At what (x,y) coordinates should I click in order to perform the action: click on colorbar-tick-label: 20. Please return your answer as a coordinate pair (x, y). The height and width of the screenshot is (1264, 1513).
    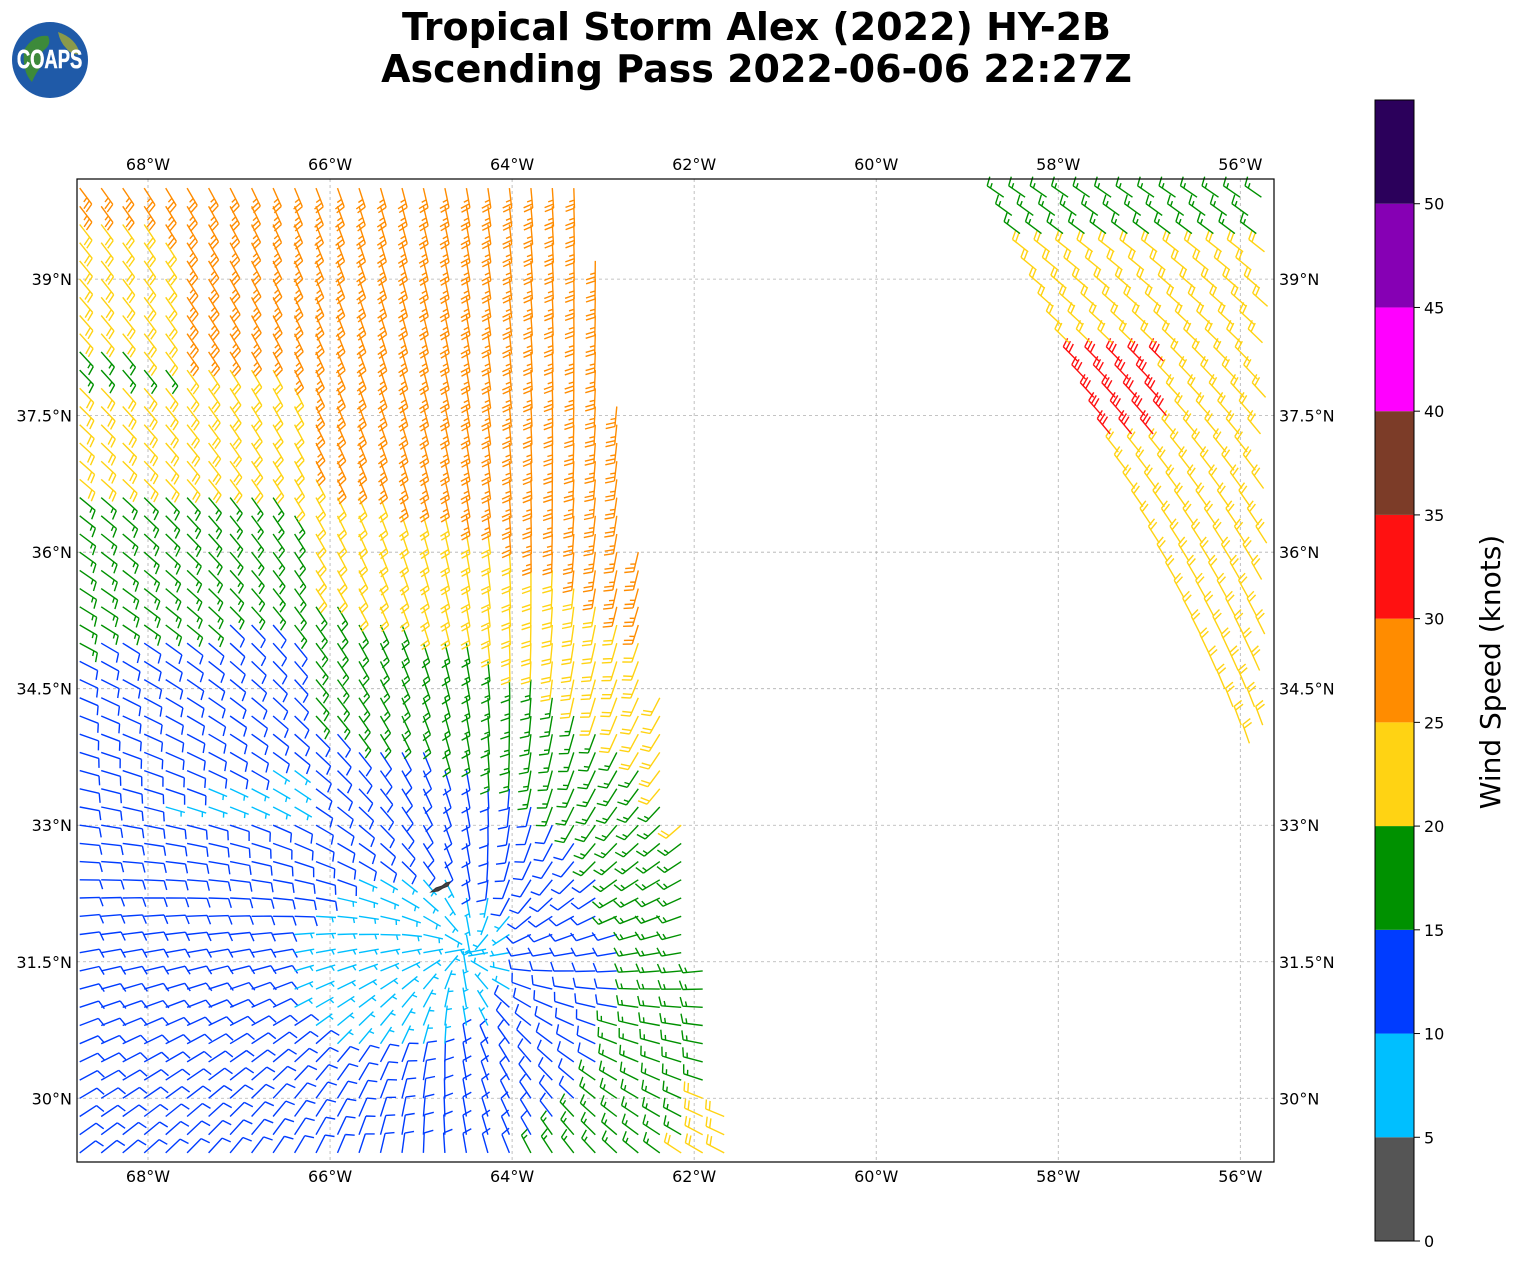
    Looking at the image, I should click on (1434, 826).